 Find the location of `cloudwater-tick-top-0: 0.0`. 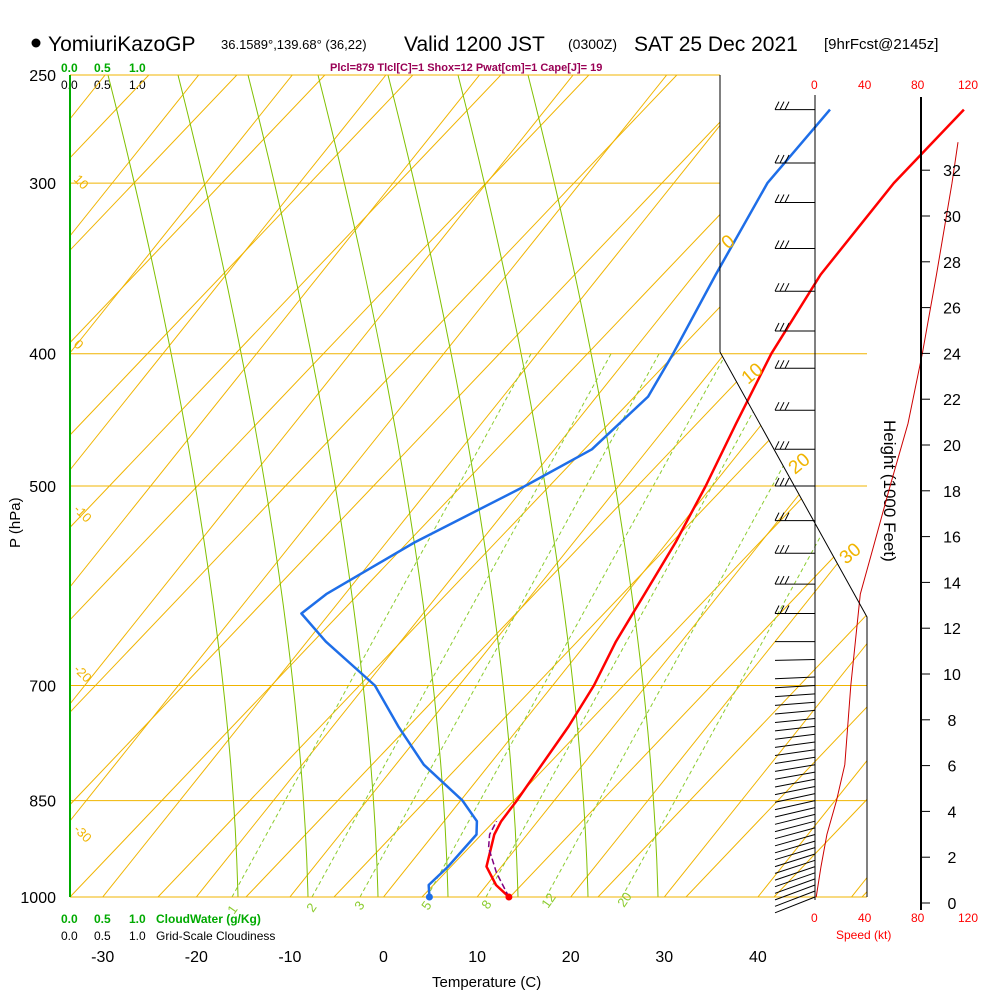

cloudwater-tick-top-0: 0.0 is located at coordinates (69, 68).